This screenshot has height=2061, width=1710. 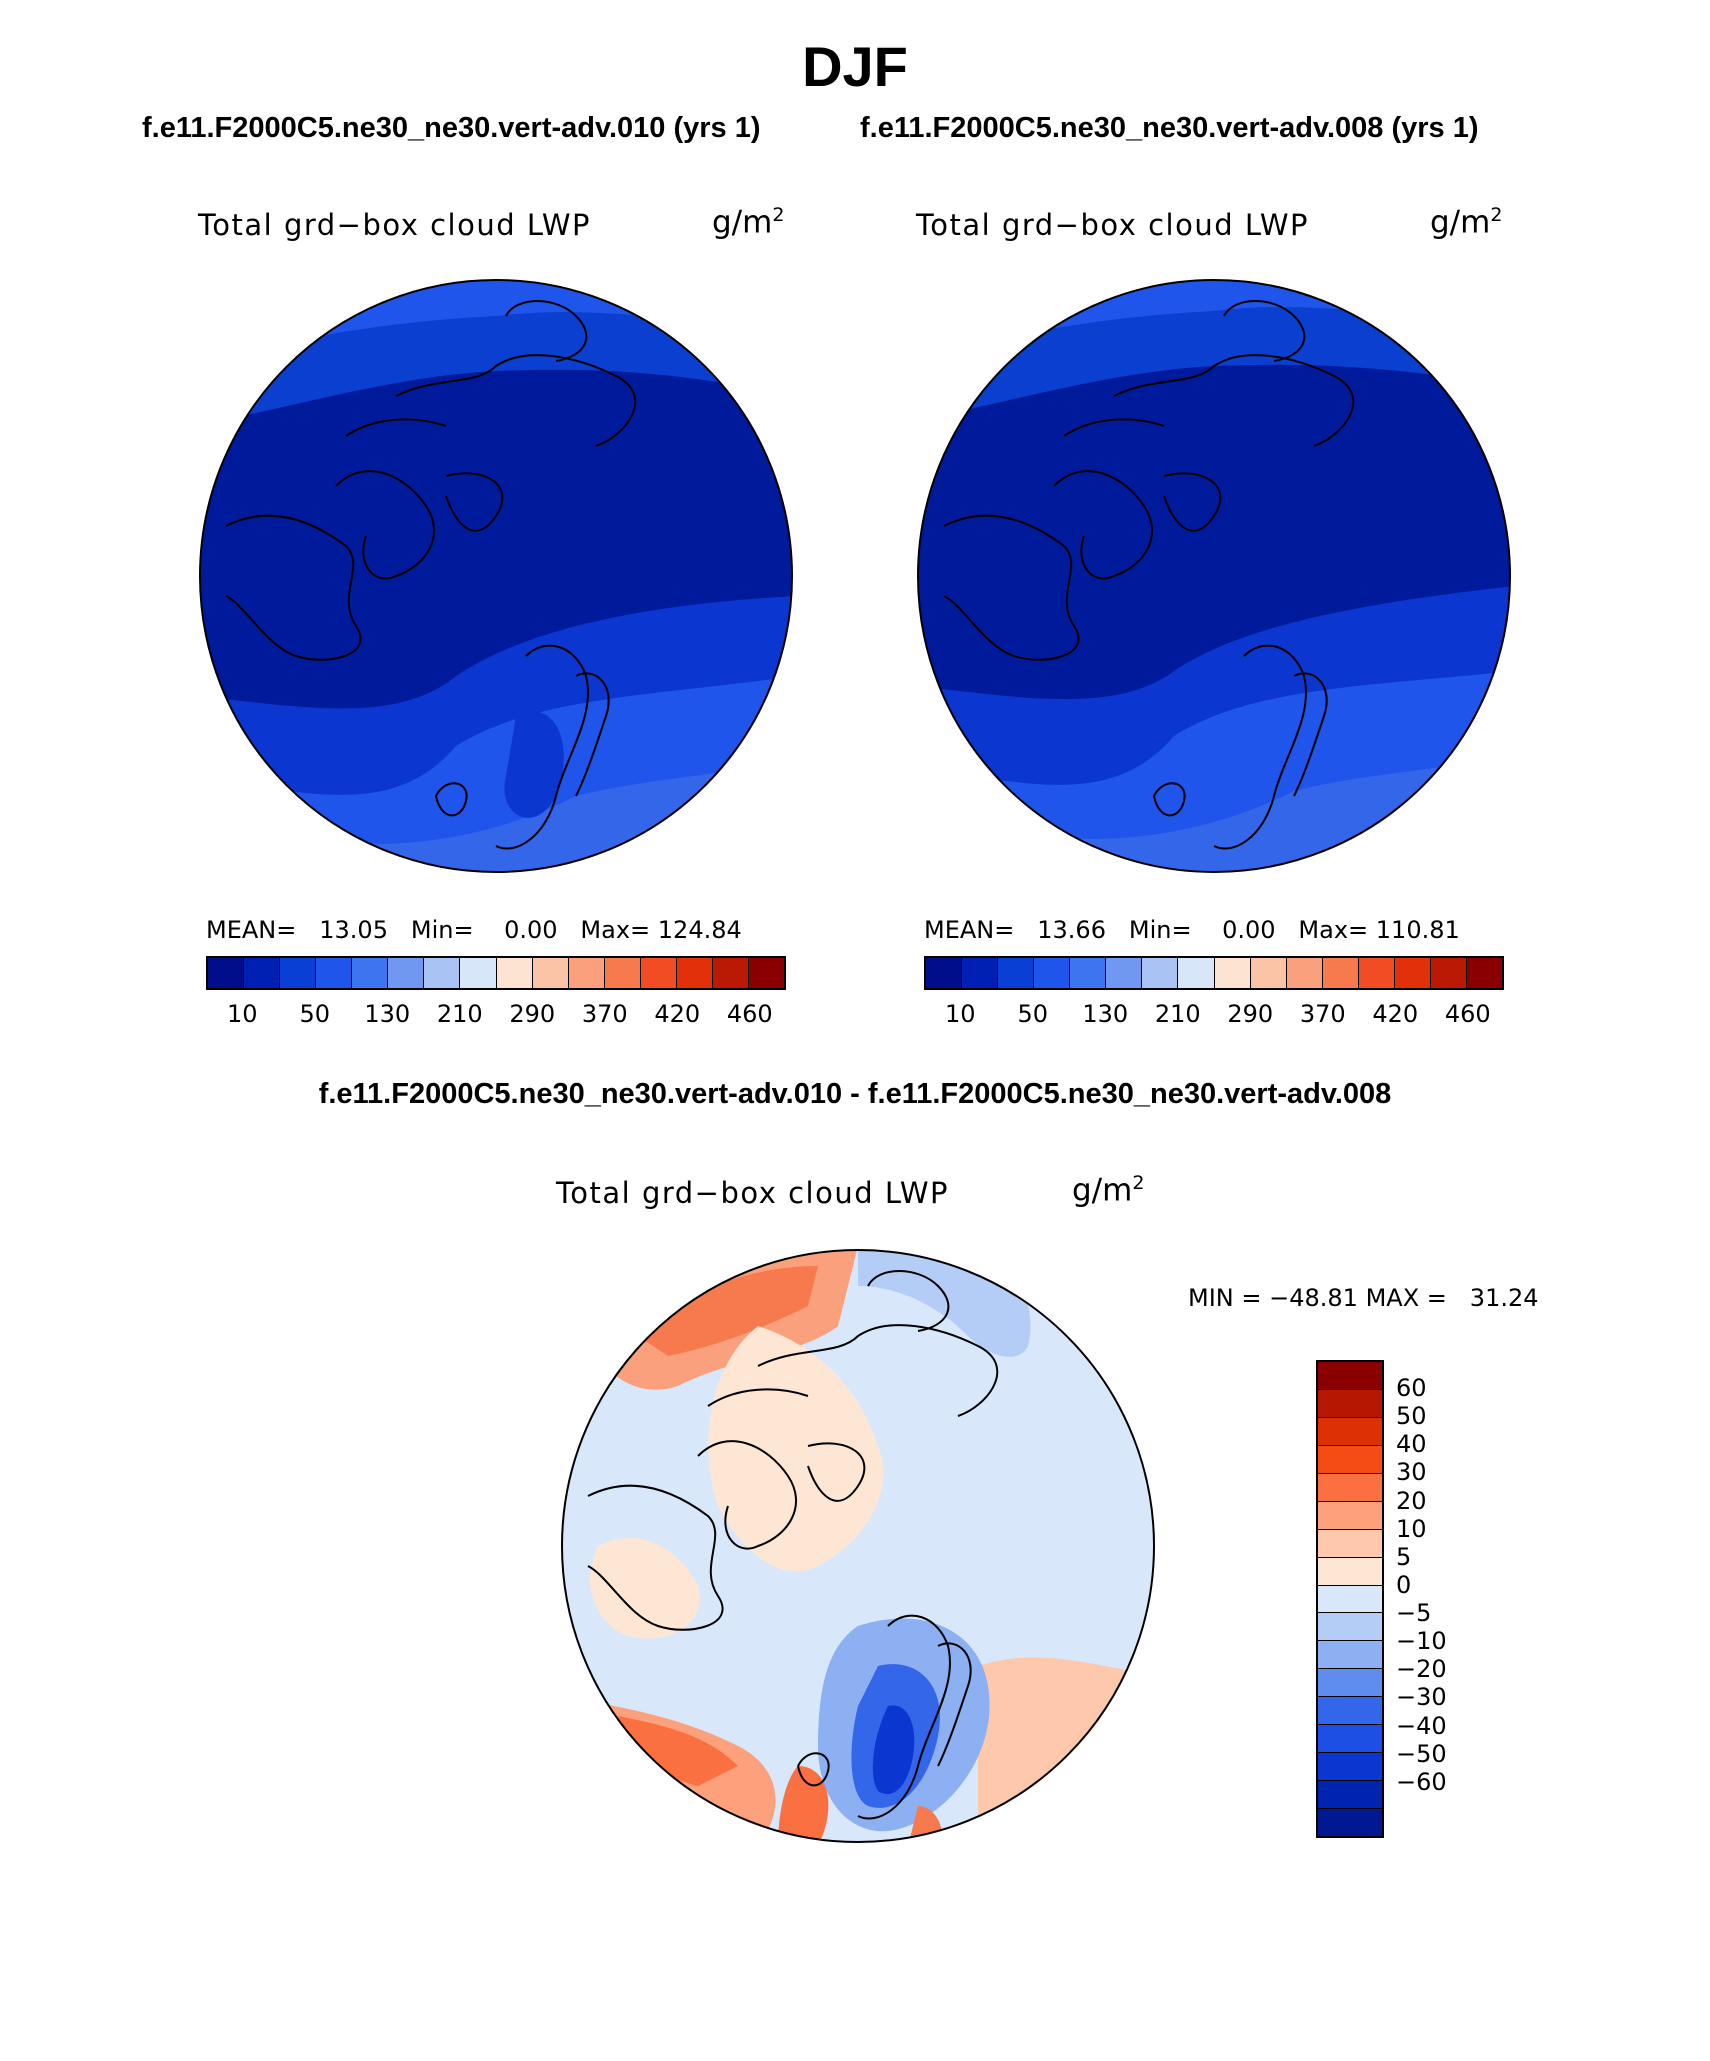 What do you see at coordinates (395, 225) in the screenshot?
I see `left-variable-label: Total grd−box cloud LWP` at bounding box center [395, 225].